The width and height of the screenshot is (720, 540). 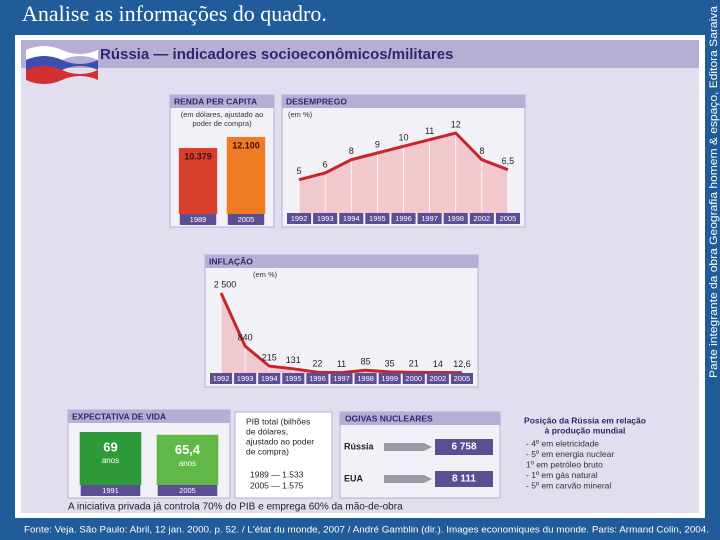 I want to click on chart-subtitle: (em dólares, ajustado ao, so click(x=222, y=114).